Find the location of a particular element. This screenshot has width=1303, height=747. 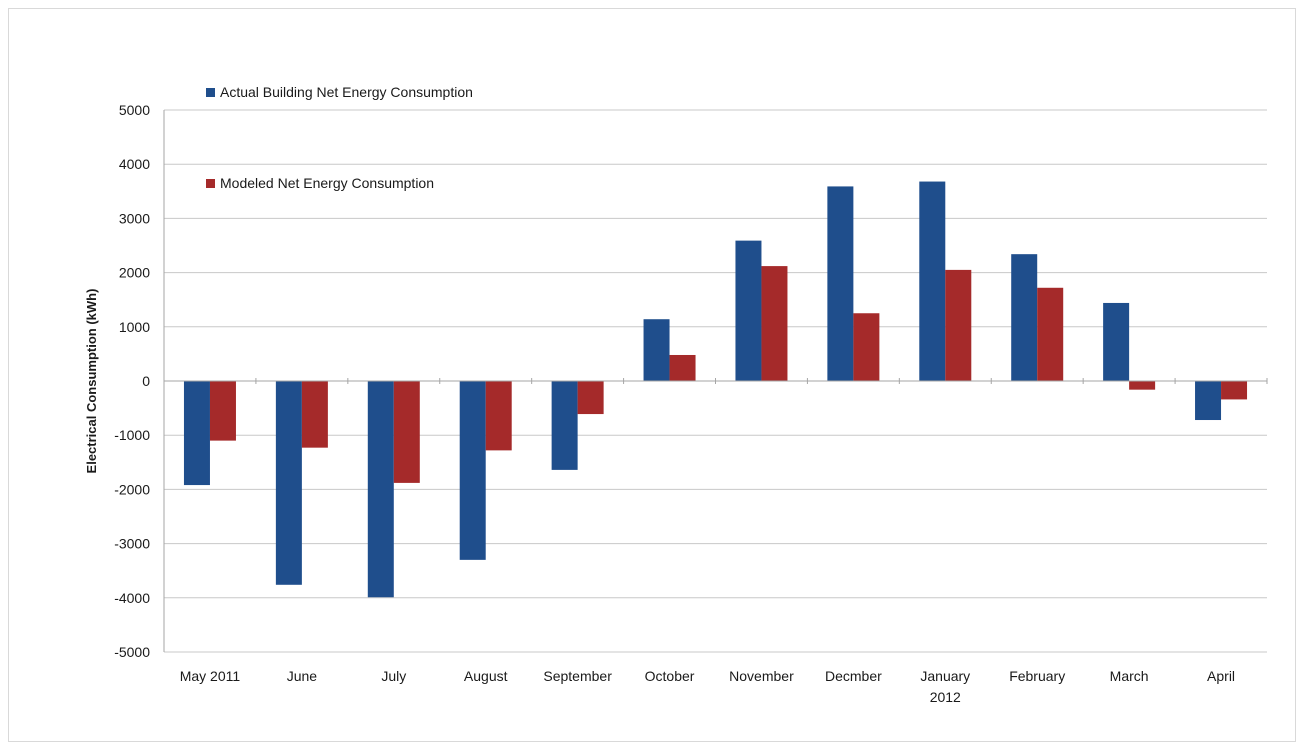

y-tick-label: 3000 is located at coordinates (134, 218).